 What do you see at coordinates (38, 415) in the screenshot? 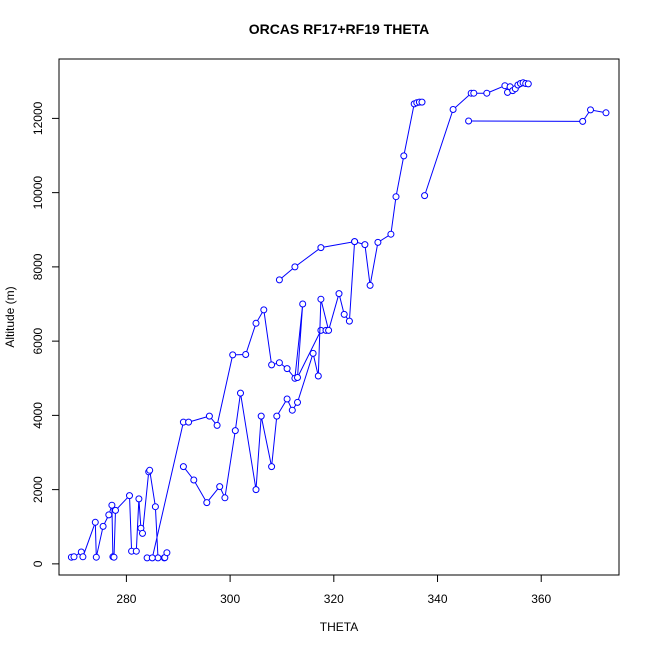
I see `y-tick-label: 4000` at bounding box center [38, 415].